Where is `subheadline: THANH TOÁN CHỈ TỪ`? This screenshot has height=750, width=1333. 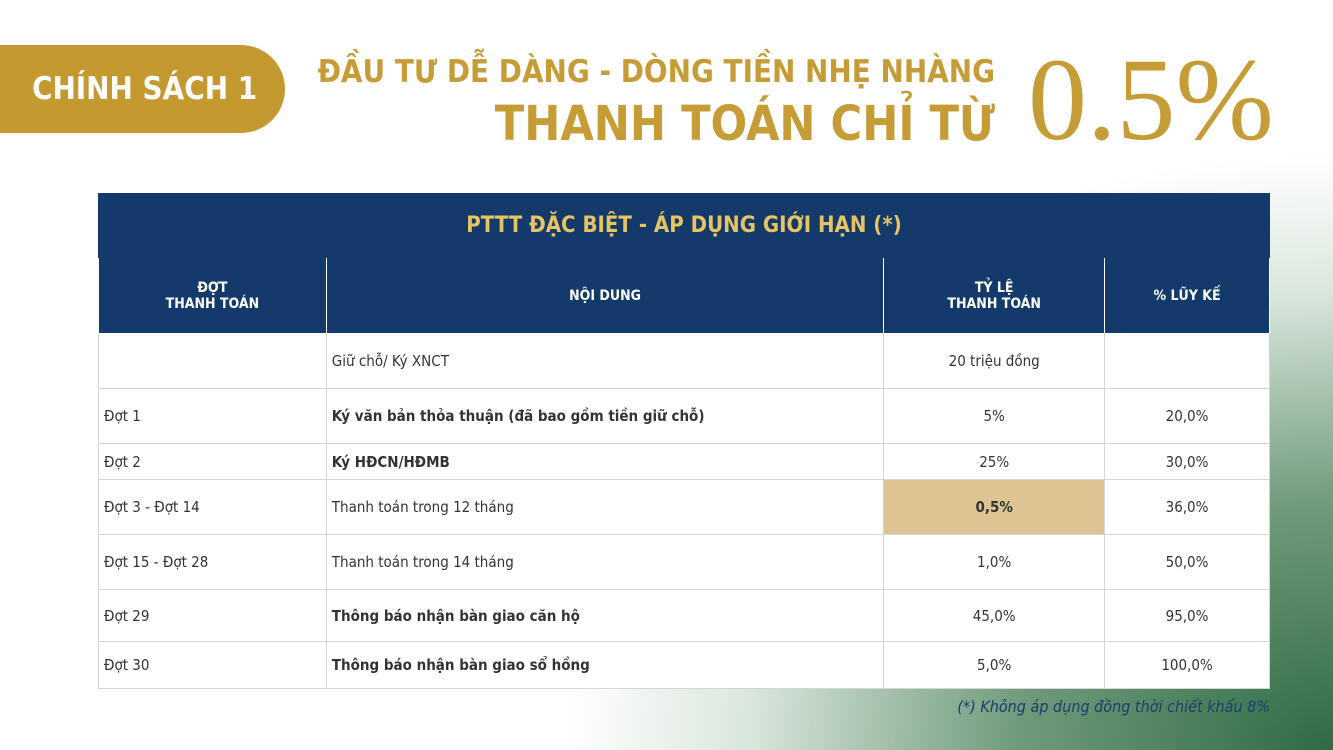 subheadline: THANH TOÁN CHỈ TỪ is located at coordinates (744, 124).